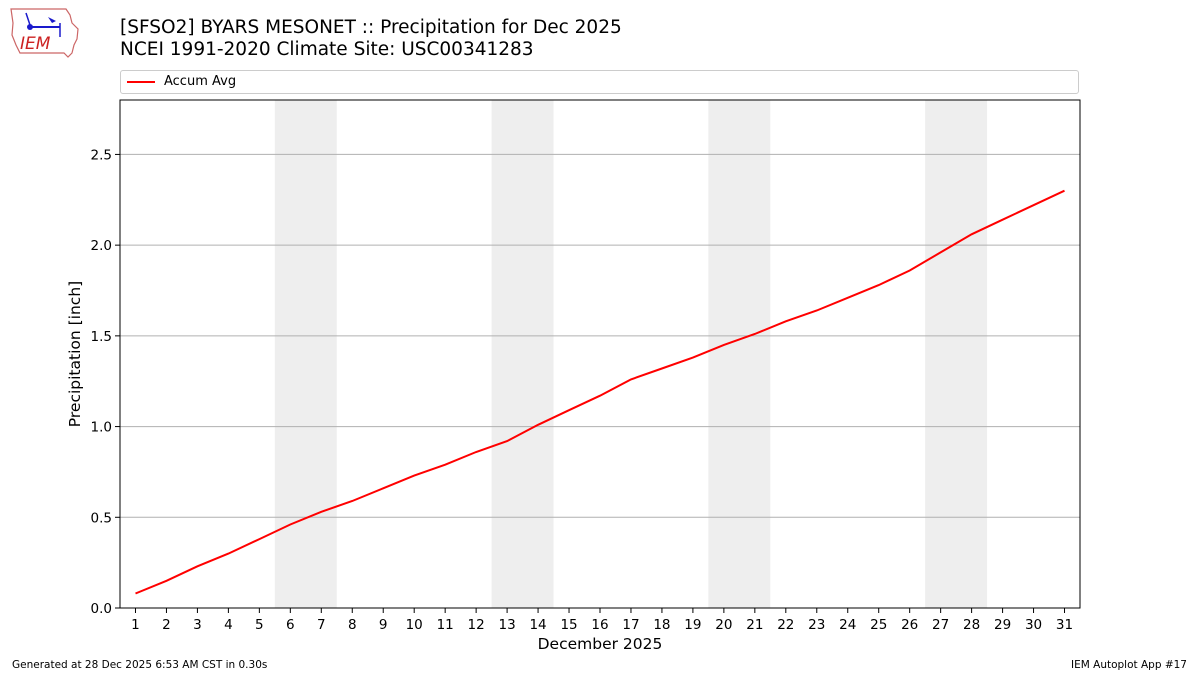 The width and height of the screenshot is (1200, 675). Describe the element at coordinates (507, 625) in the screenshot. I see `x-tick-label: 13` at that location.